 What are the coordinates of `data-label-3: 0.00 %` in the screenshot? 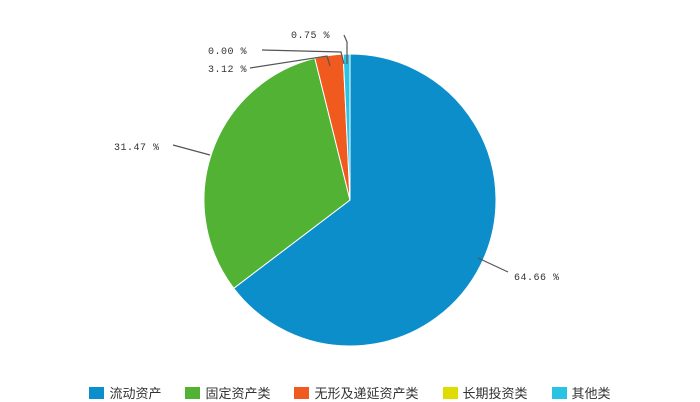 It's located at (227, 52).